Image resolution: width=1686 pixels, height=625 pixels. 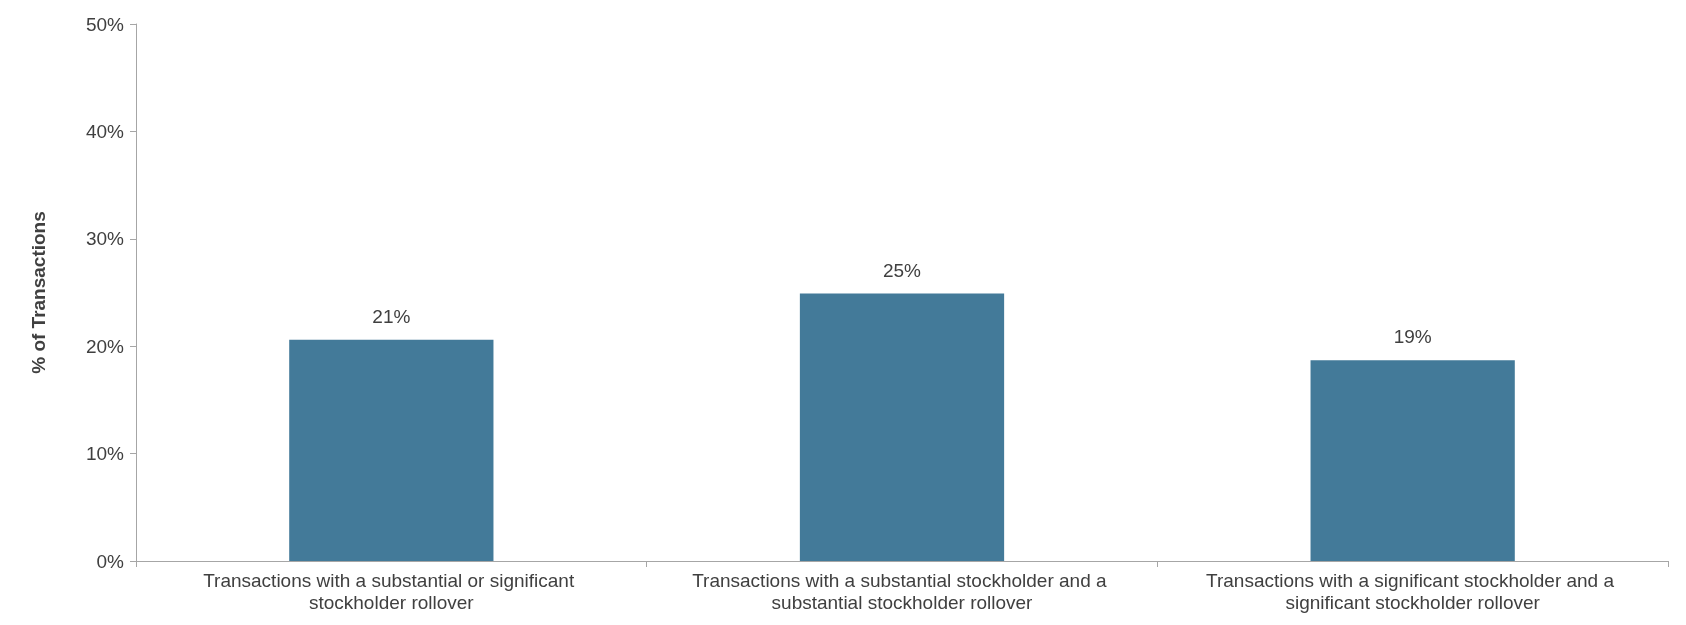 What do you see at coordinates (902, 270) in the screenshot?
I see `data-label: 25%` at bounding box center [902, 270].